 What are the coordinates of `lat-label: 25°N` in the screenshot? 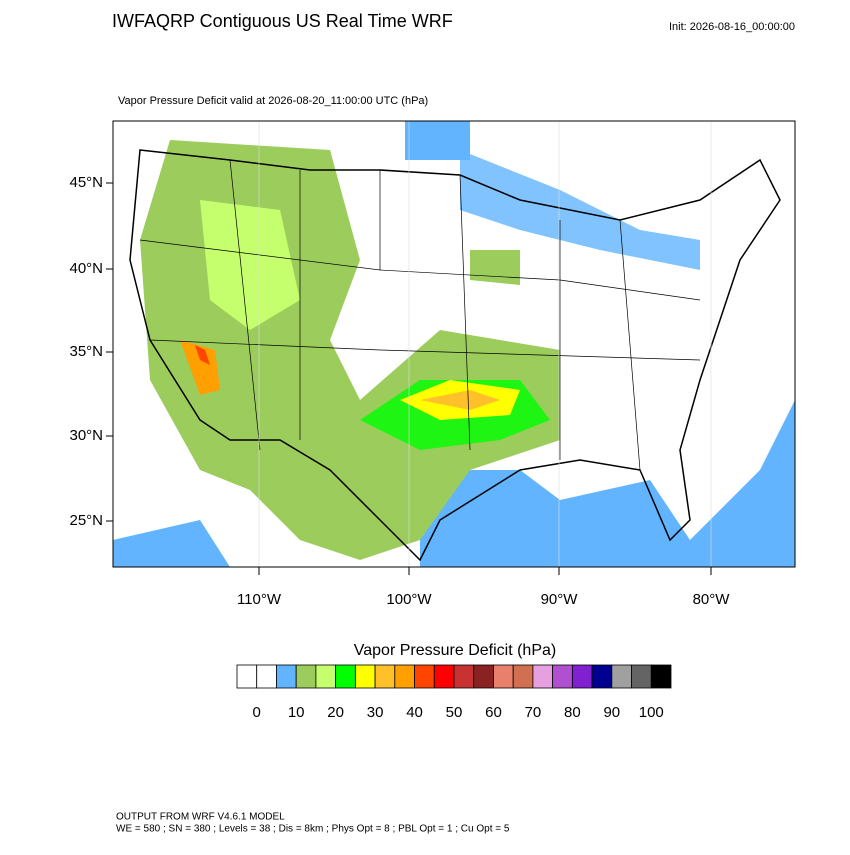 It's located at (86, 520).